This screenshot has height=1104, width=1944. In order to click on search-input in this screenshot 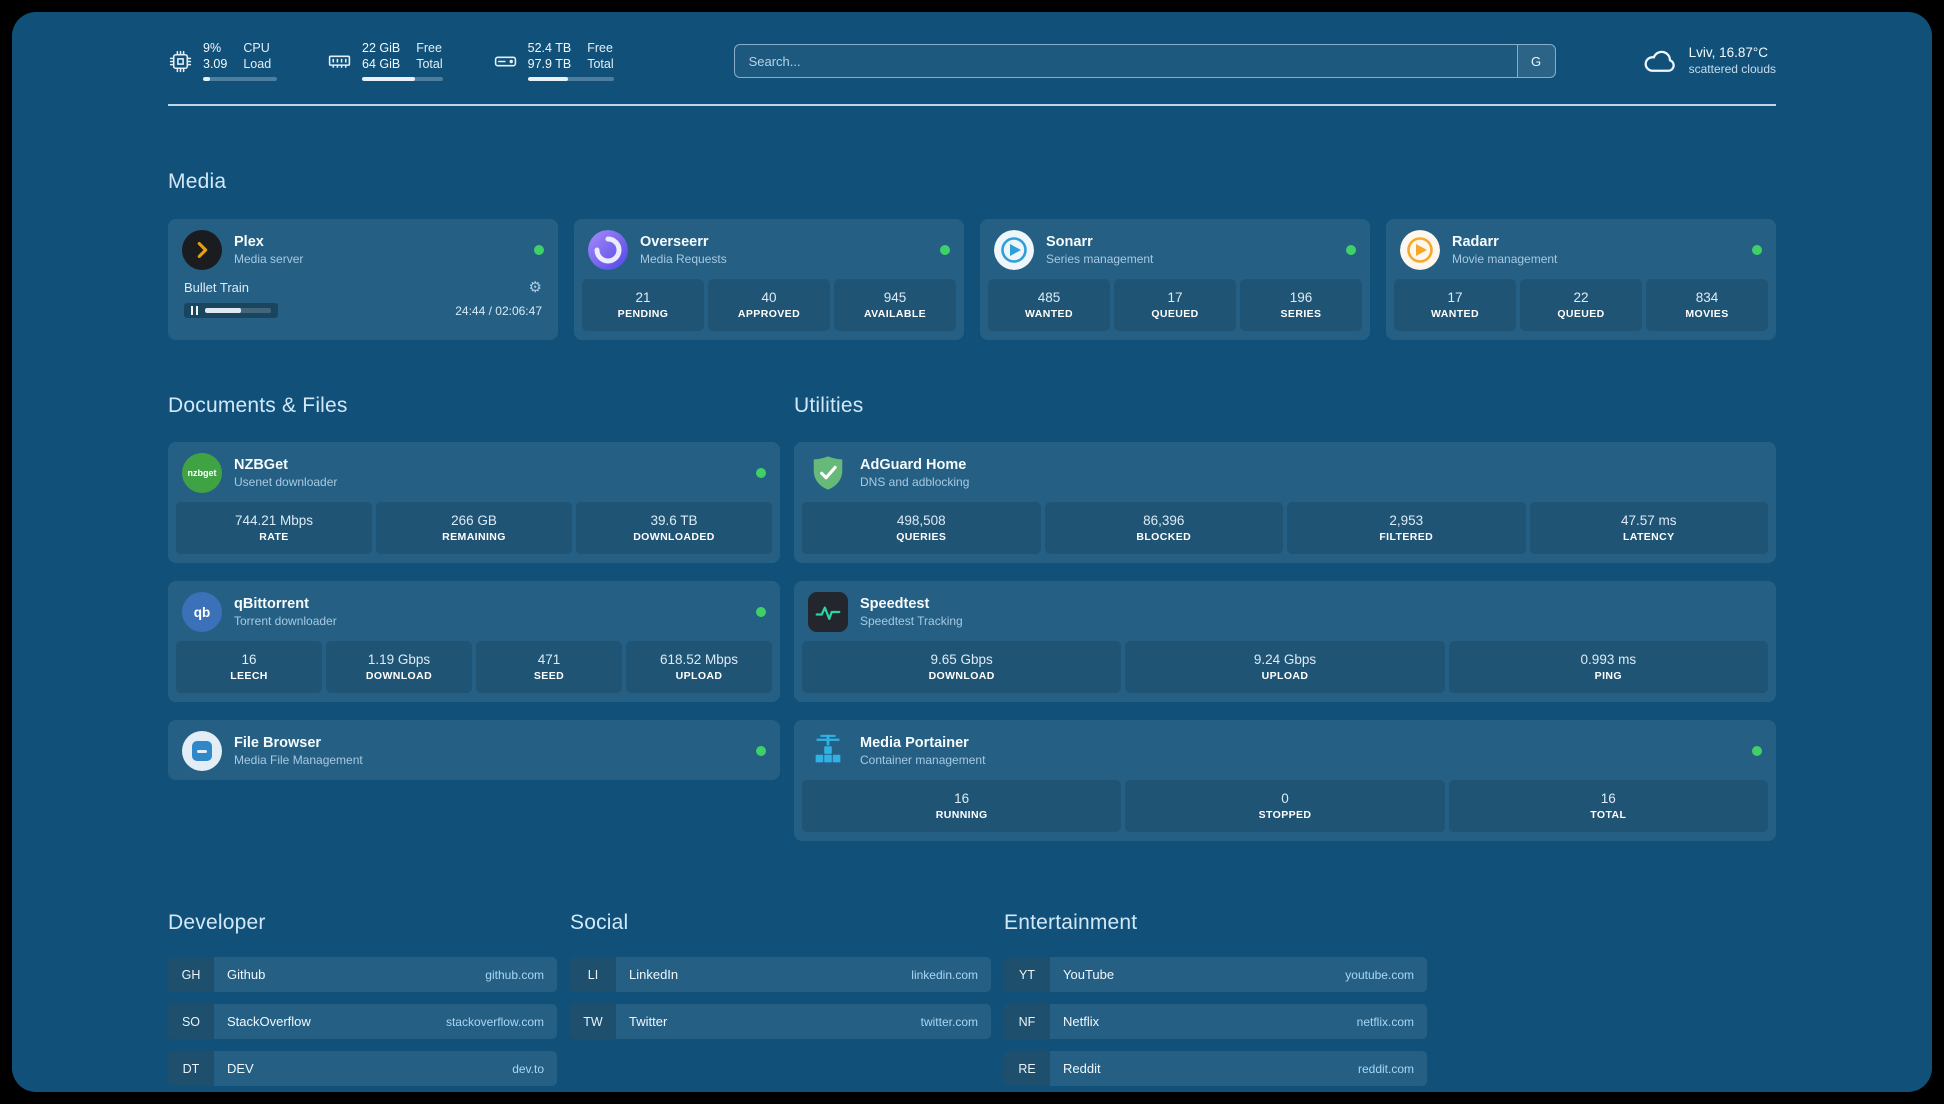, I will do `click(1125, 61)`.